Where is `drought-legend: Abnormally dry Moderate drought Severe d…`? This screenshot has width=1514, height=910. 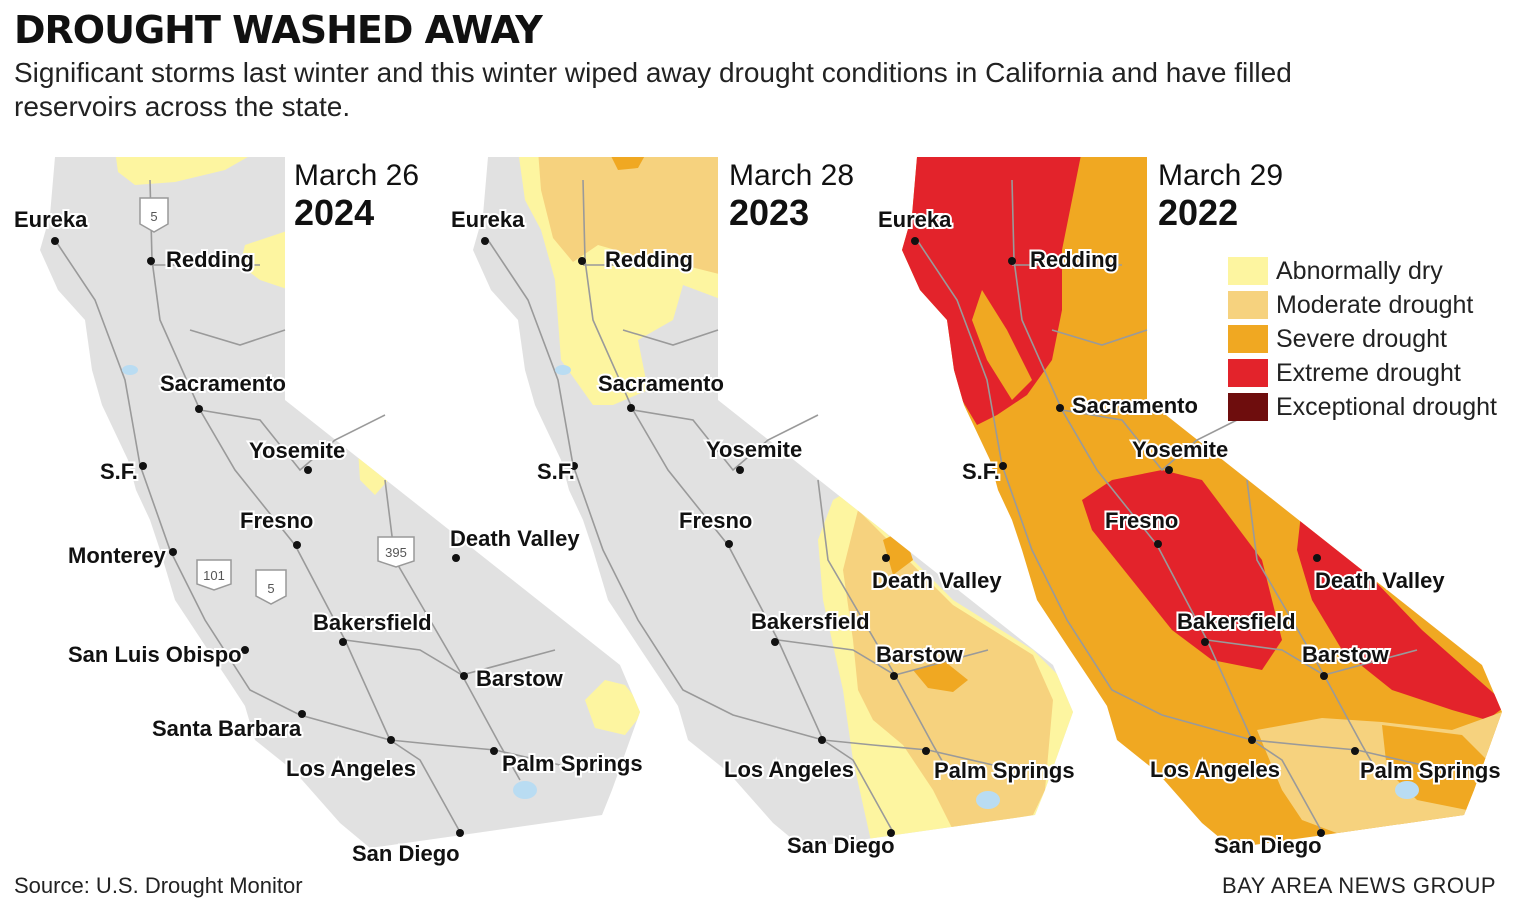 drought-legend: Abnormally dry Moderate drought Severe d… is located at coordinates (1362, 339).